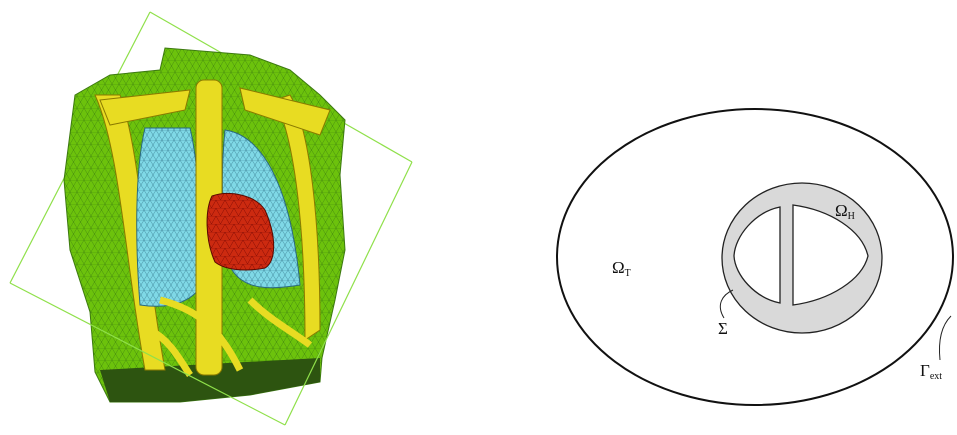 Image resolution: width=957 pixels, height=435 pixels. I want to click on omega-t-label: ΩT, so click(621, 268).